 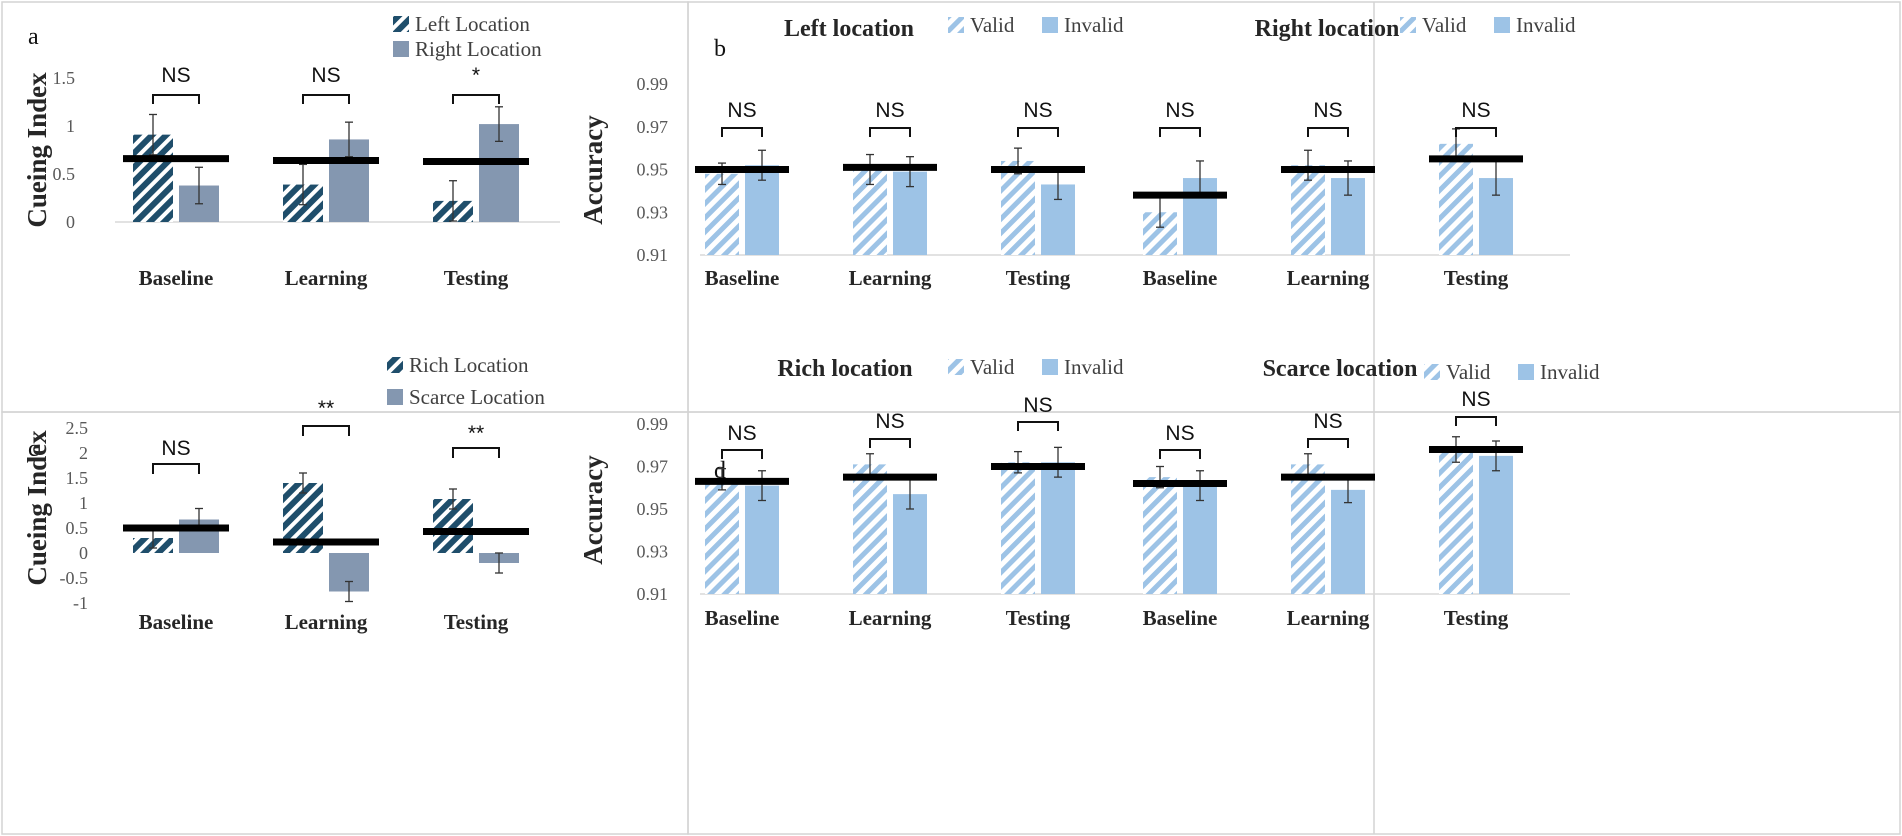 I want to click on significance-label: **, so click(x=476, y=433).